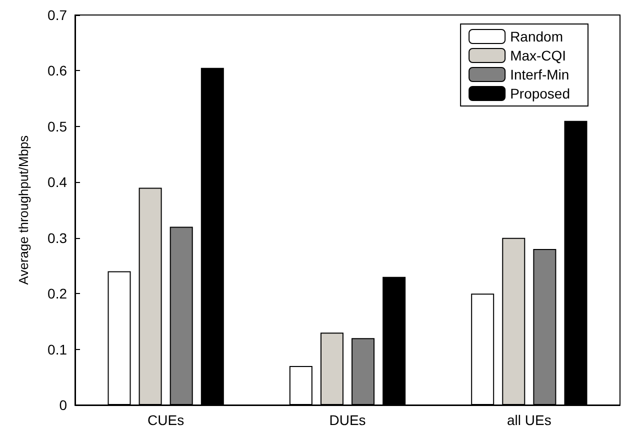 This screenshot has height=430, width=636. What do you see at coordinates (58, 126) in the screenshot?
I see `y-tick-label: 0.5` at bounding box center [58, 126].